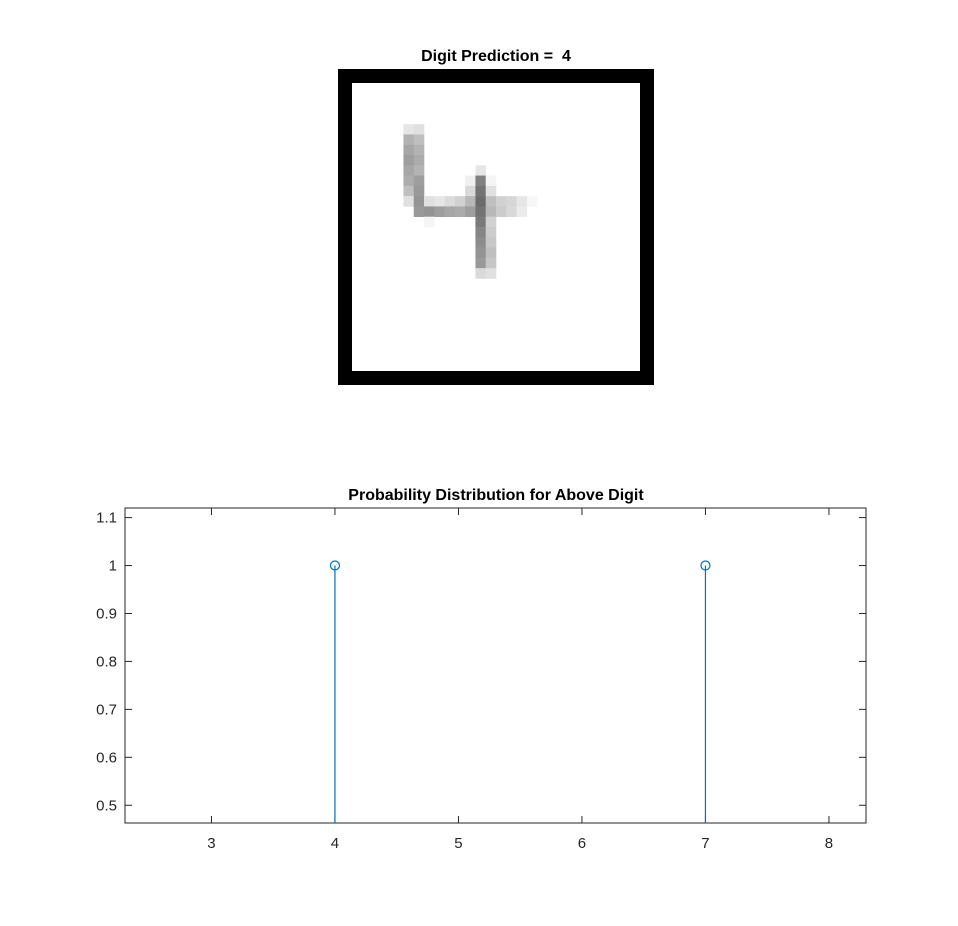  What do you see at coordinates (113, 566) in the screenshot?
I see `y-tick-label: 1` at bounding box center [113, 566].